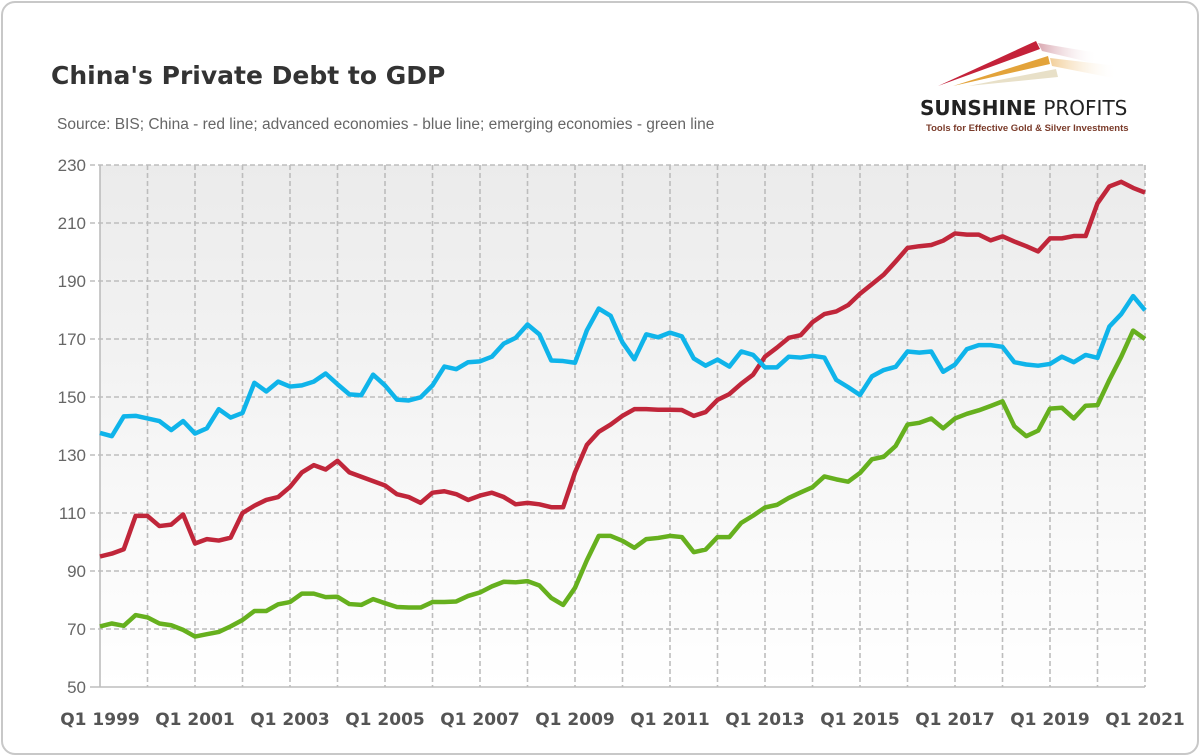 The height and width of the screenshot is (756, 1200). What do you see at coordinates (72, 339) in the screenshot?
I see `y-tick-label: 170` at bounding box center [72, 339].